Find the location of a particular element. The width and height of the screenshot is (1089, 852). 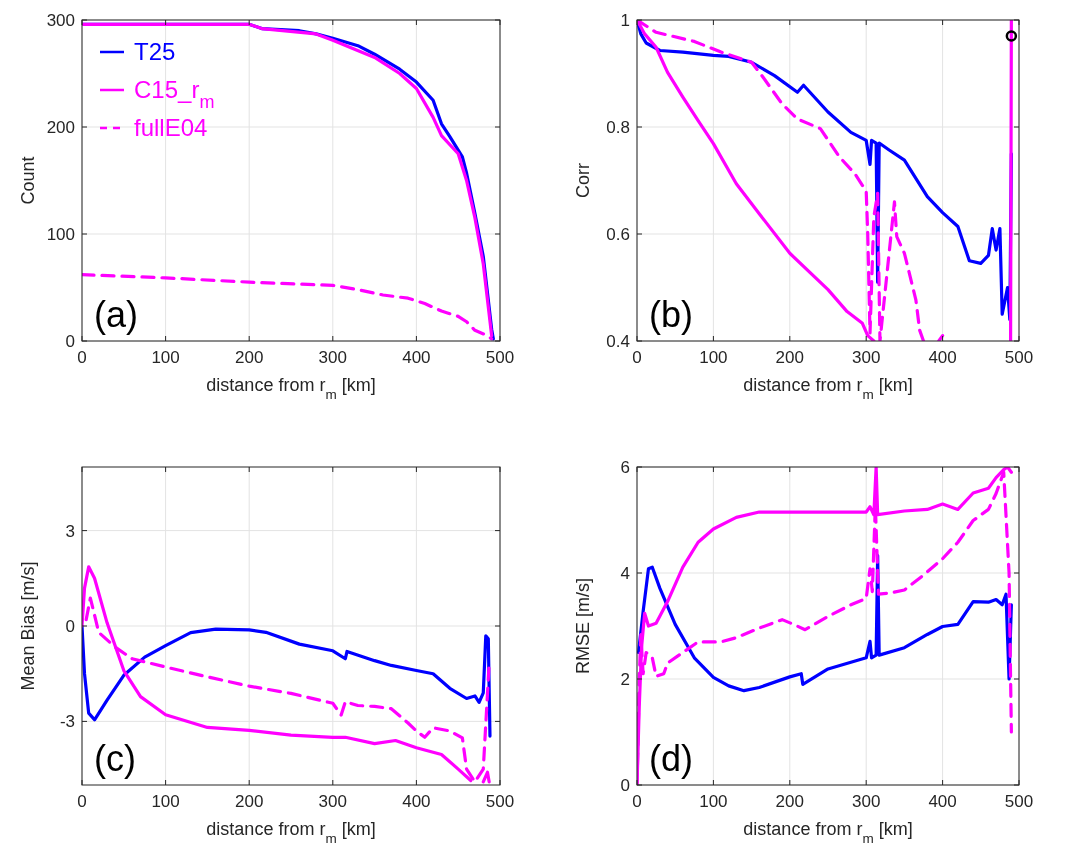

legend-label: C15_r$_{m}$ is located at coordinates (174, 94).